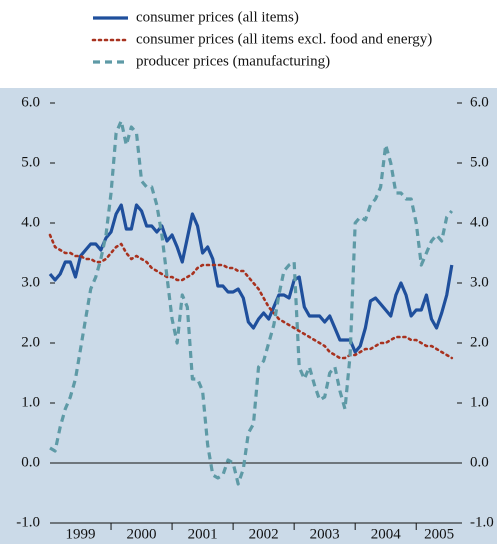 This screenshot has height=544, width=497. I want to click on y2-tick-label: -1.0, so click(482, 522).